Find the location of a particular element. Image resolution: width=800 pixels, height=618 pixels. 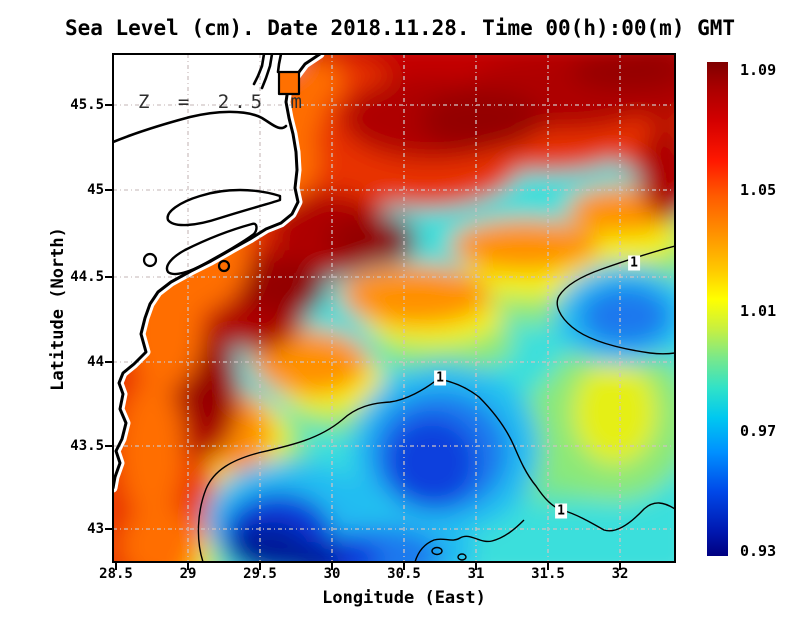

x-tick-label: 32 is located at coordinates (620, 574).